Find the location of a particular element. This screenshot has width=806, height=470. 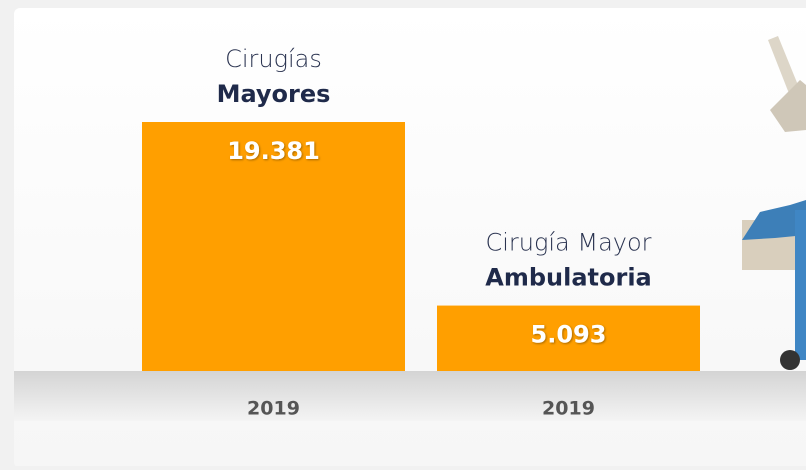

category-label: Cirugías is located at coordinates (273, 59).